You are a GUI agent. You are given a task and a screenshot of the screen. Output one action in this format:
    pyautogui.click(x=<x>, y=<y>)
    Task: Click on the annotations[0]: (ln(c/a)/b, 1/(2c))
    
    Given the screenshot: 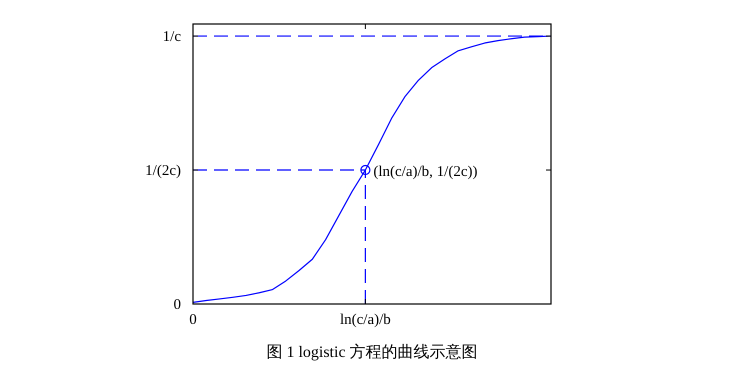 What is the action you would take?
    pyautogui.click(x=425, y=172)
    